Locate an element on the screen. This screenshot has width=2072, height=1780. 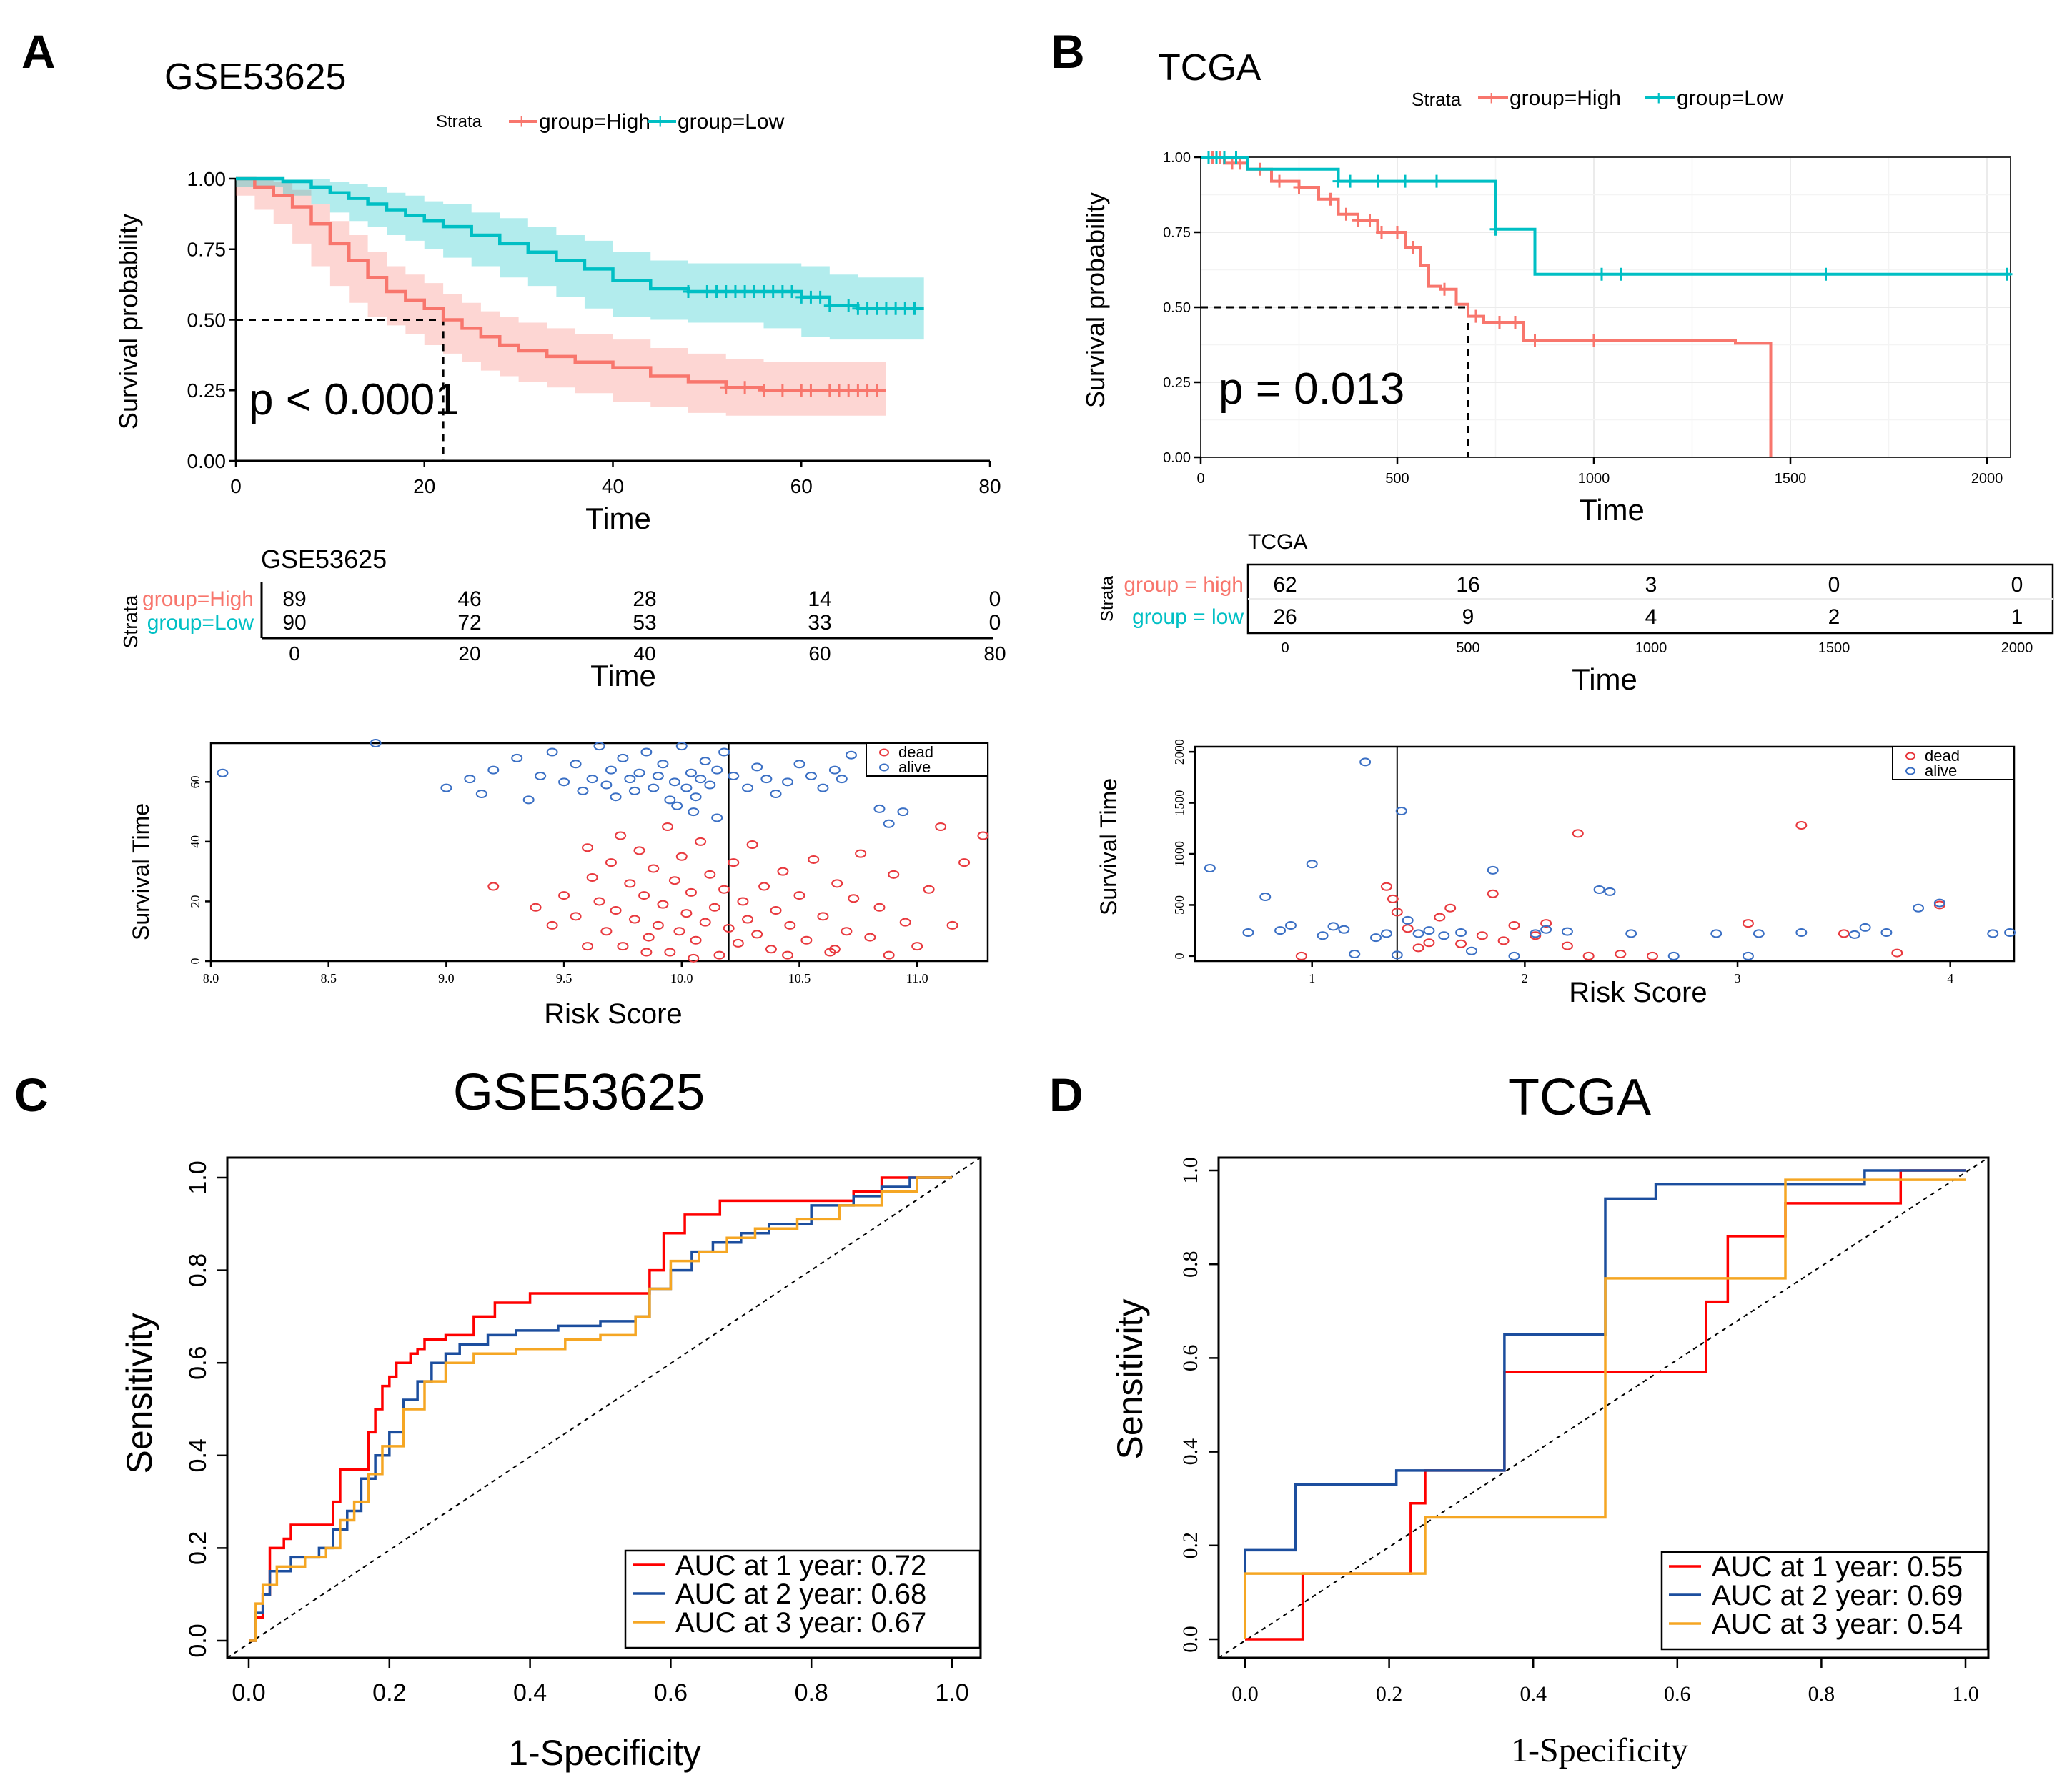
risk-a-row-low: 90 72 53 33 0 is located at coordinates (641, 623).